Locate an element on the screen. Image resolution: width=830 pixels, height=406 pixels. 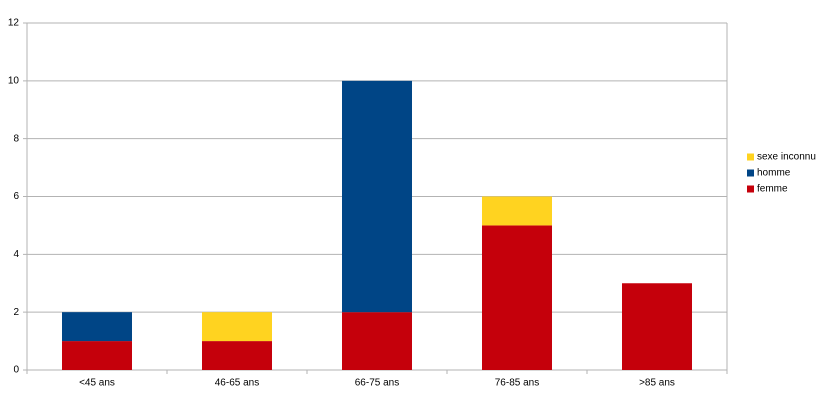
x-tick-label: <45 ans is located at coordinates (97, 383).